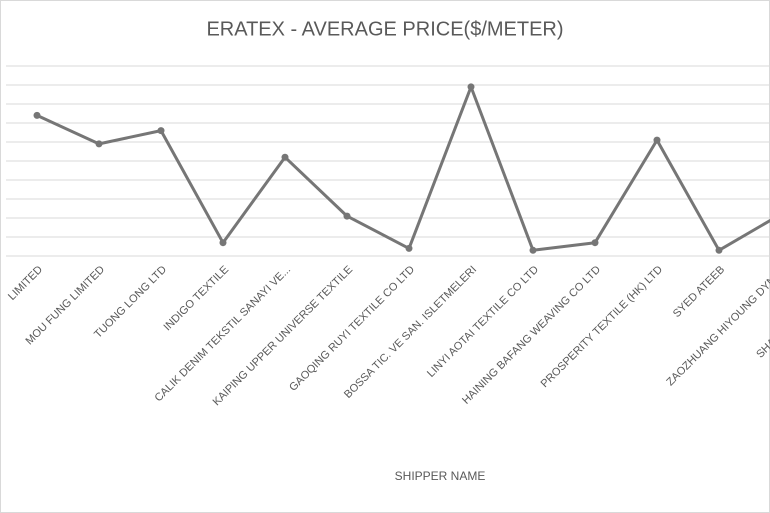 The height and width of the screenshot is (513, 770). I want to click on x-axis-title: SHIPPER NAME, so click(440, 476).